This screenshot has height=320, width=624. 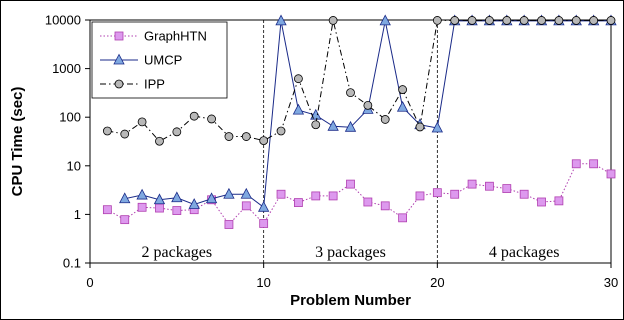 What do you see at coordinates (70, 117) in the screenshot?
I see `y-tick-label: 100` at bounding box center [70, 117].